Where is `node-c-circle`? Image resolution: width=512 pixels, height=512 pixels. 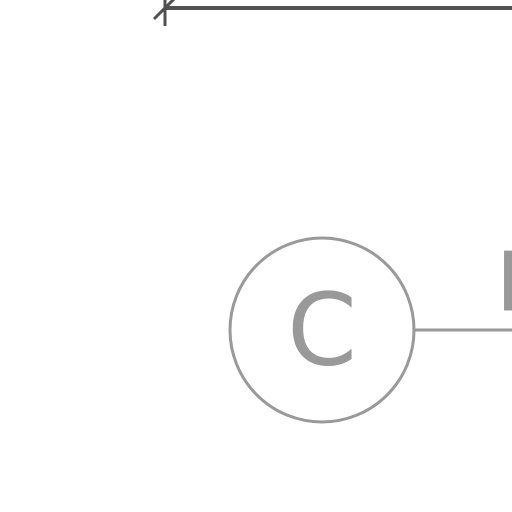 node-c-circle is located at coordinates (322, 330).